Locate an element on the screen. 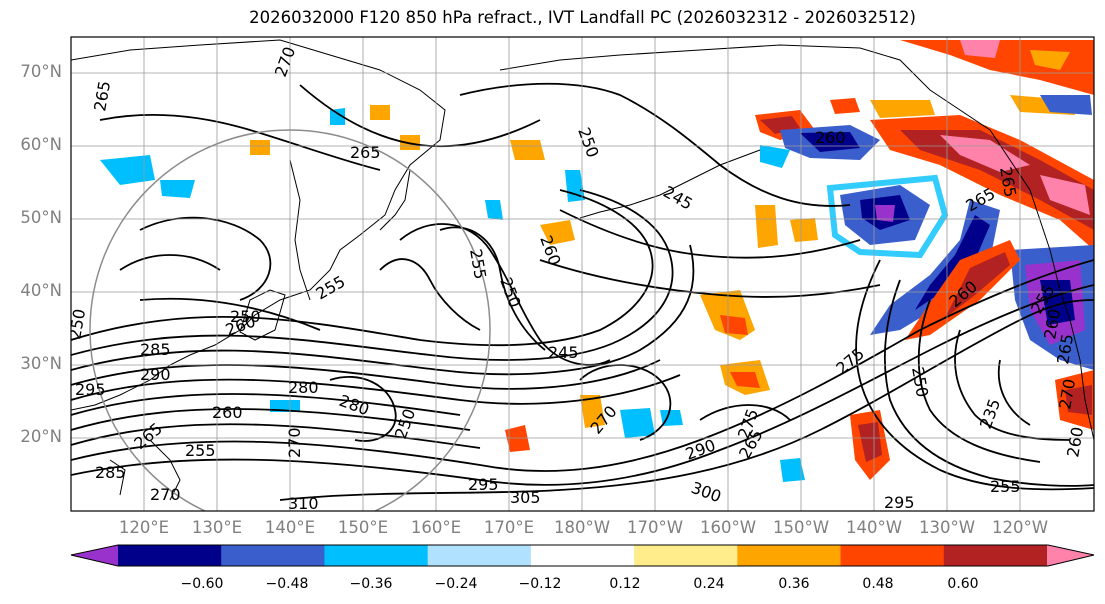  lon-label-120w: 120°W is located at coordinates (1020, 527).